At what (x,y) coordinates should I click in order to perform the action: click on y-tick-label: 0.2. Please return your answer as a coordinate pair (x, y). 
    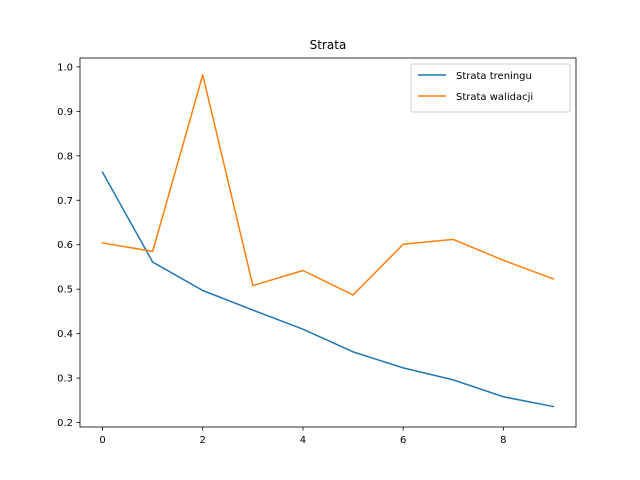
    Looking at the image, I should click on (65, 423).